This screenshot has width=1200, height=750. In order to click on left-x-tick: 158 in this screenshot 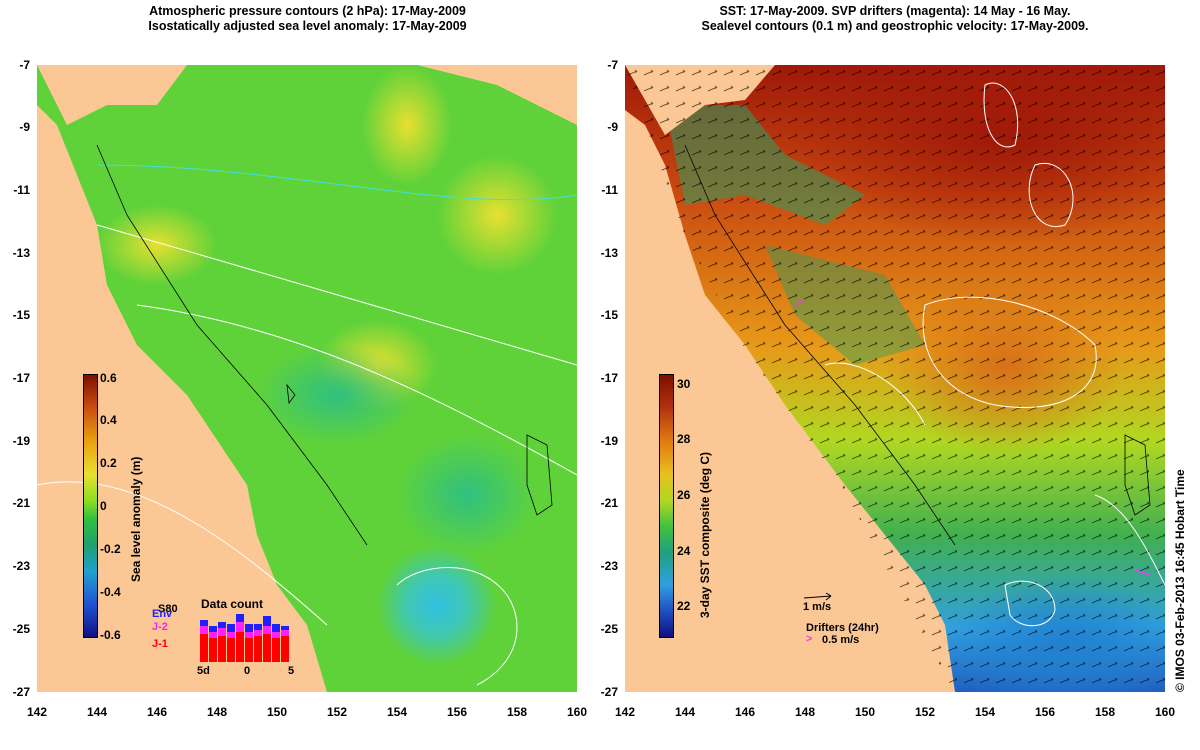, I will do `click(517, 712)`.